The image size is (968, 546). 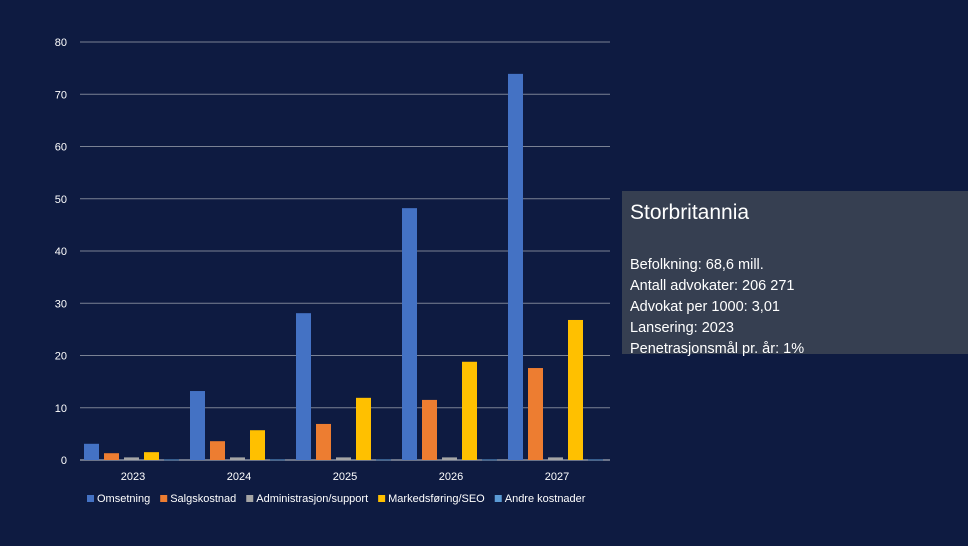 I want to click on x-tick-label: 2027, so click(x=557, y=477).